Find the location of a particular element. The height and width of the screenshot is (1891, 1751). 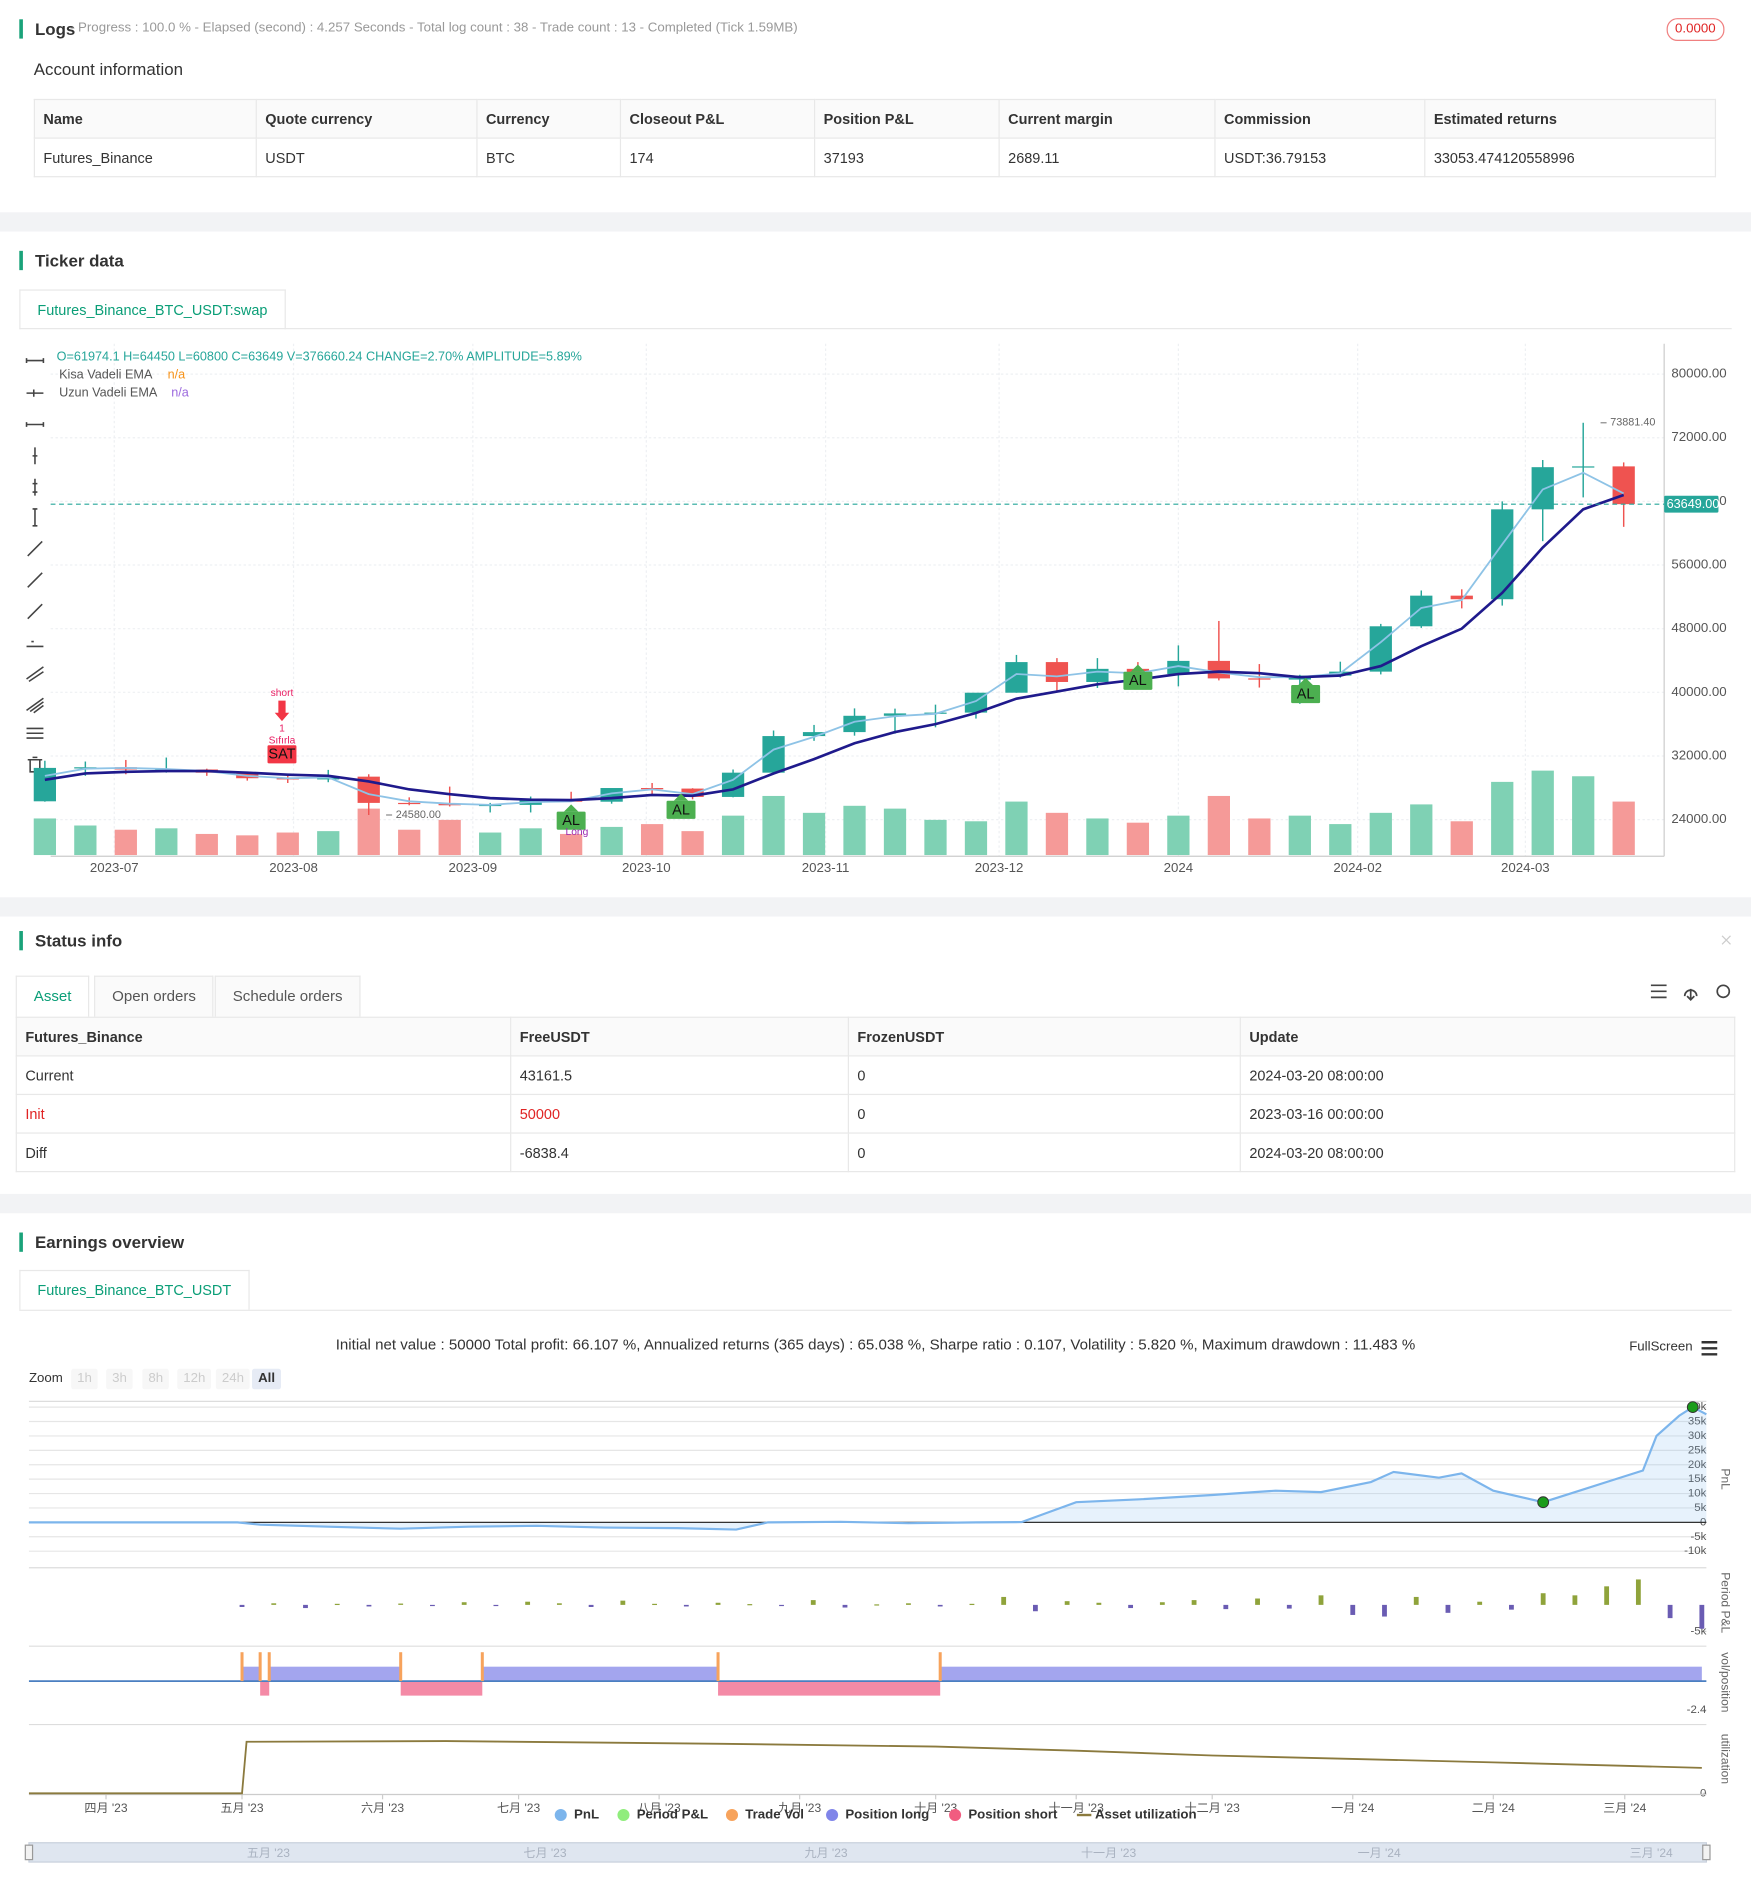

annotation-text: Long is located at coordinates (577, 832).